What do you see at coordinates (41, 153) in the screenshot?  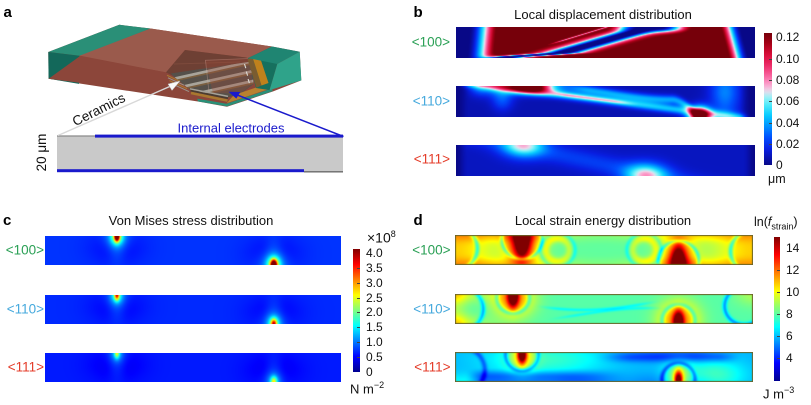 I see `svg-text: 20 μm` at bounding box center [41, 153].